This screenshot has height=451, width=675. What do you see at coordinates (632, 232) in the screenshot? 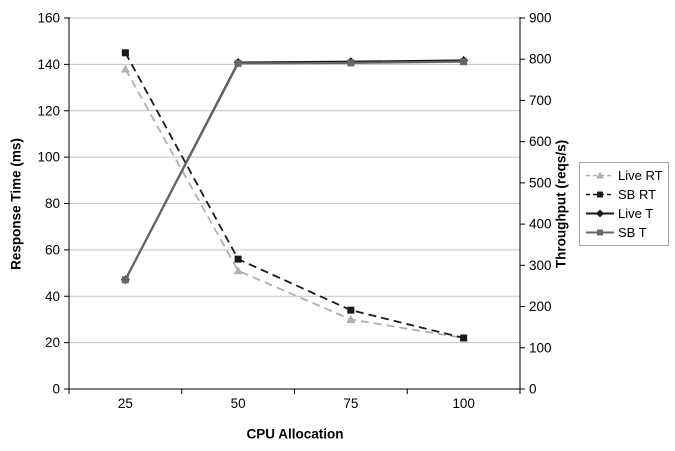
I see `legend-label: SB T` at bounding box center [632, 232].